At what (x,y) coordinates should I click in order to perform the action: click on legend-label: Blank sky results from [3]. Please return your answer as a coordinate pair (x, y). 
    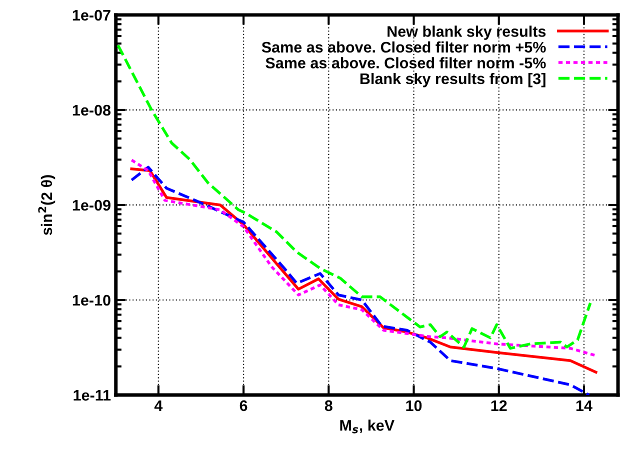
    Looking at the image, I should click on (453, 80).